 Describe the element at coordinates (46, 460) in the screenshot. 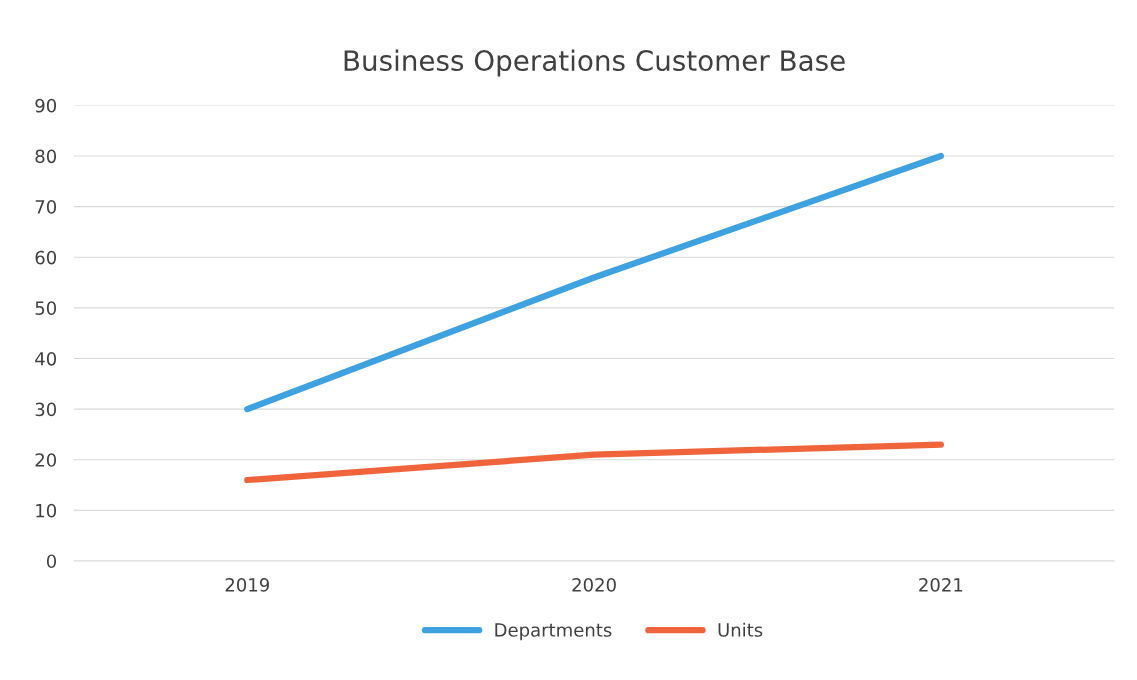

I see `y-tick-label: 20` at that location.